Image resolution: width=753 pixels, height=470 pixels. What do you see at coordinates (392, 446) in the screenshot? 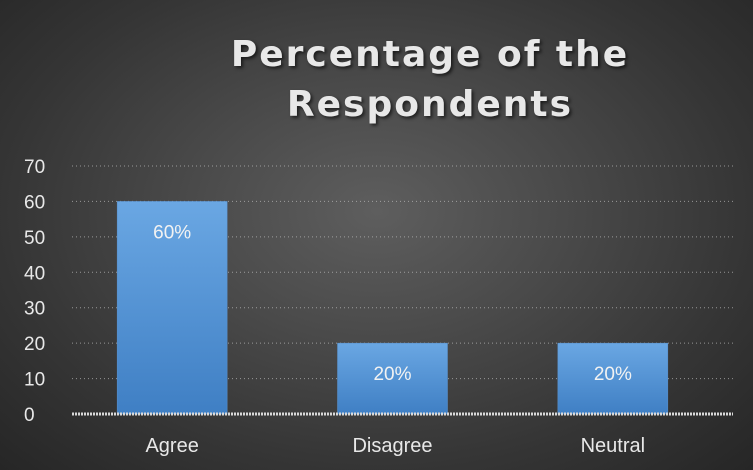
I see `x-tick-label: Disagree` at bounding box center [392, 446].